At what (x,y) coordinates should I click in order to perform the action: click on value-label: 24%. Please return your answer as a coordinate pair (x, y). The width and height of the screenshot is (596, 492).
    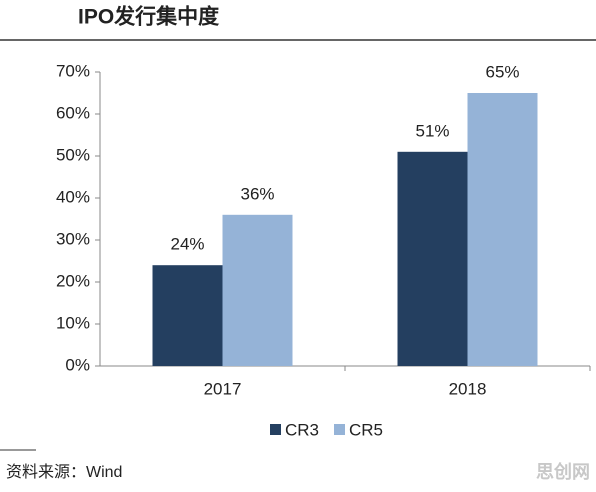
    Looking at the image, I should click on (187, 244).